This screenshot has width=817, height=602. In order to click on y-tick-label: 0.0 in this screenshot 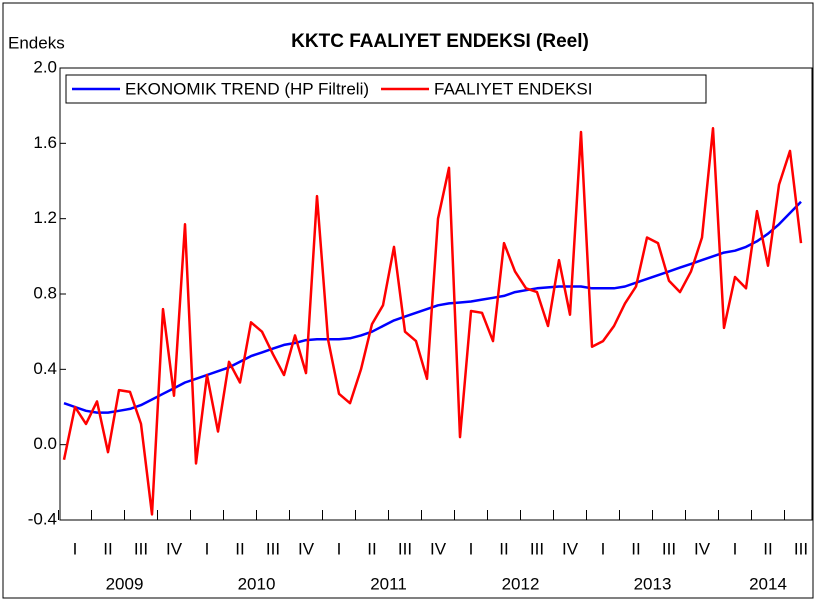, I will do `click(45, 443)`.